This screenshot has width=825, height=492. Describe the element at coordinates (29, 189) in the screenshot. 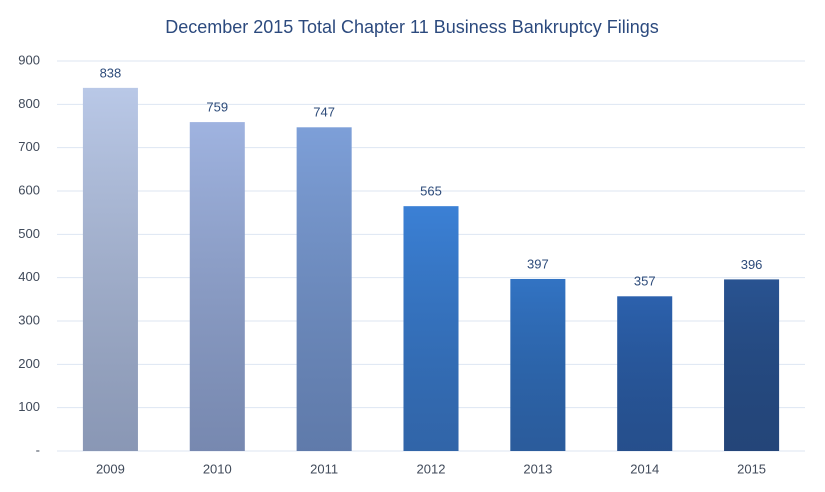

I see `y-tick-label: 600` at that location.